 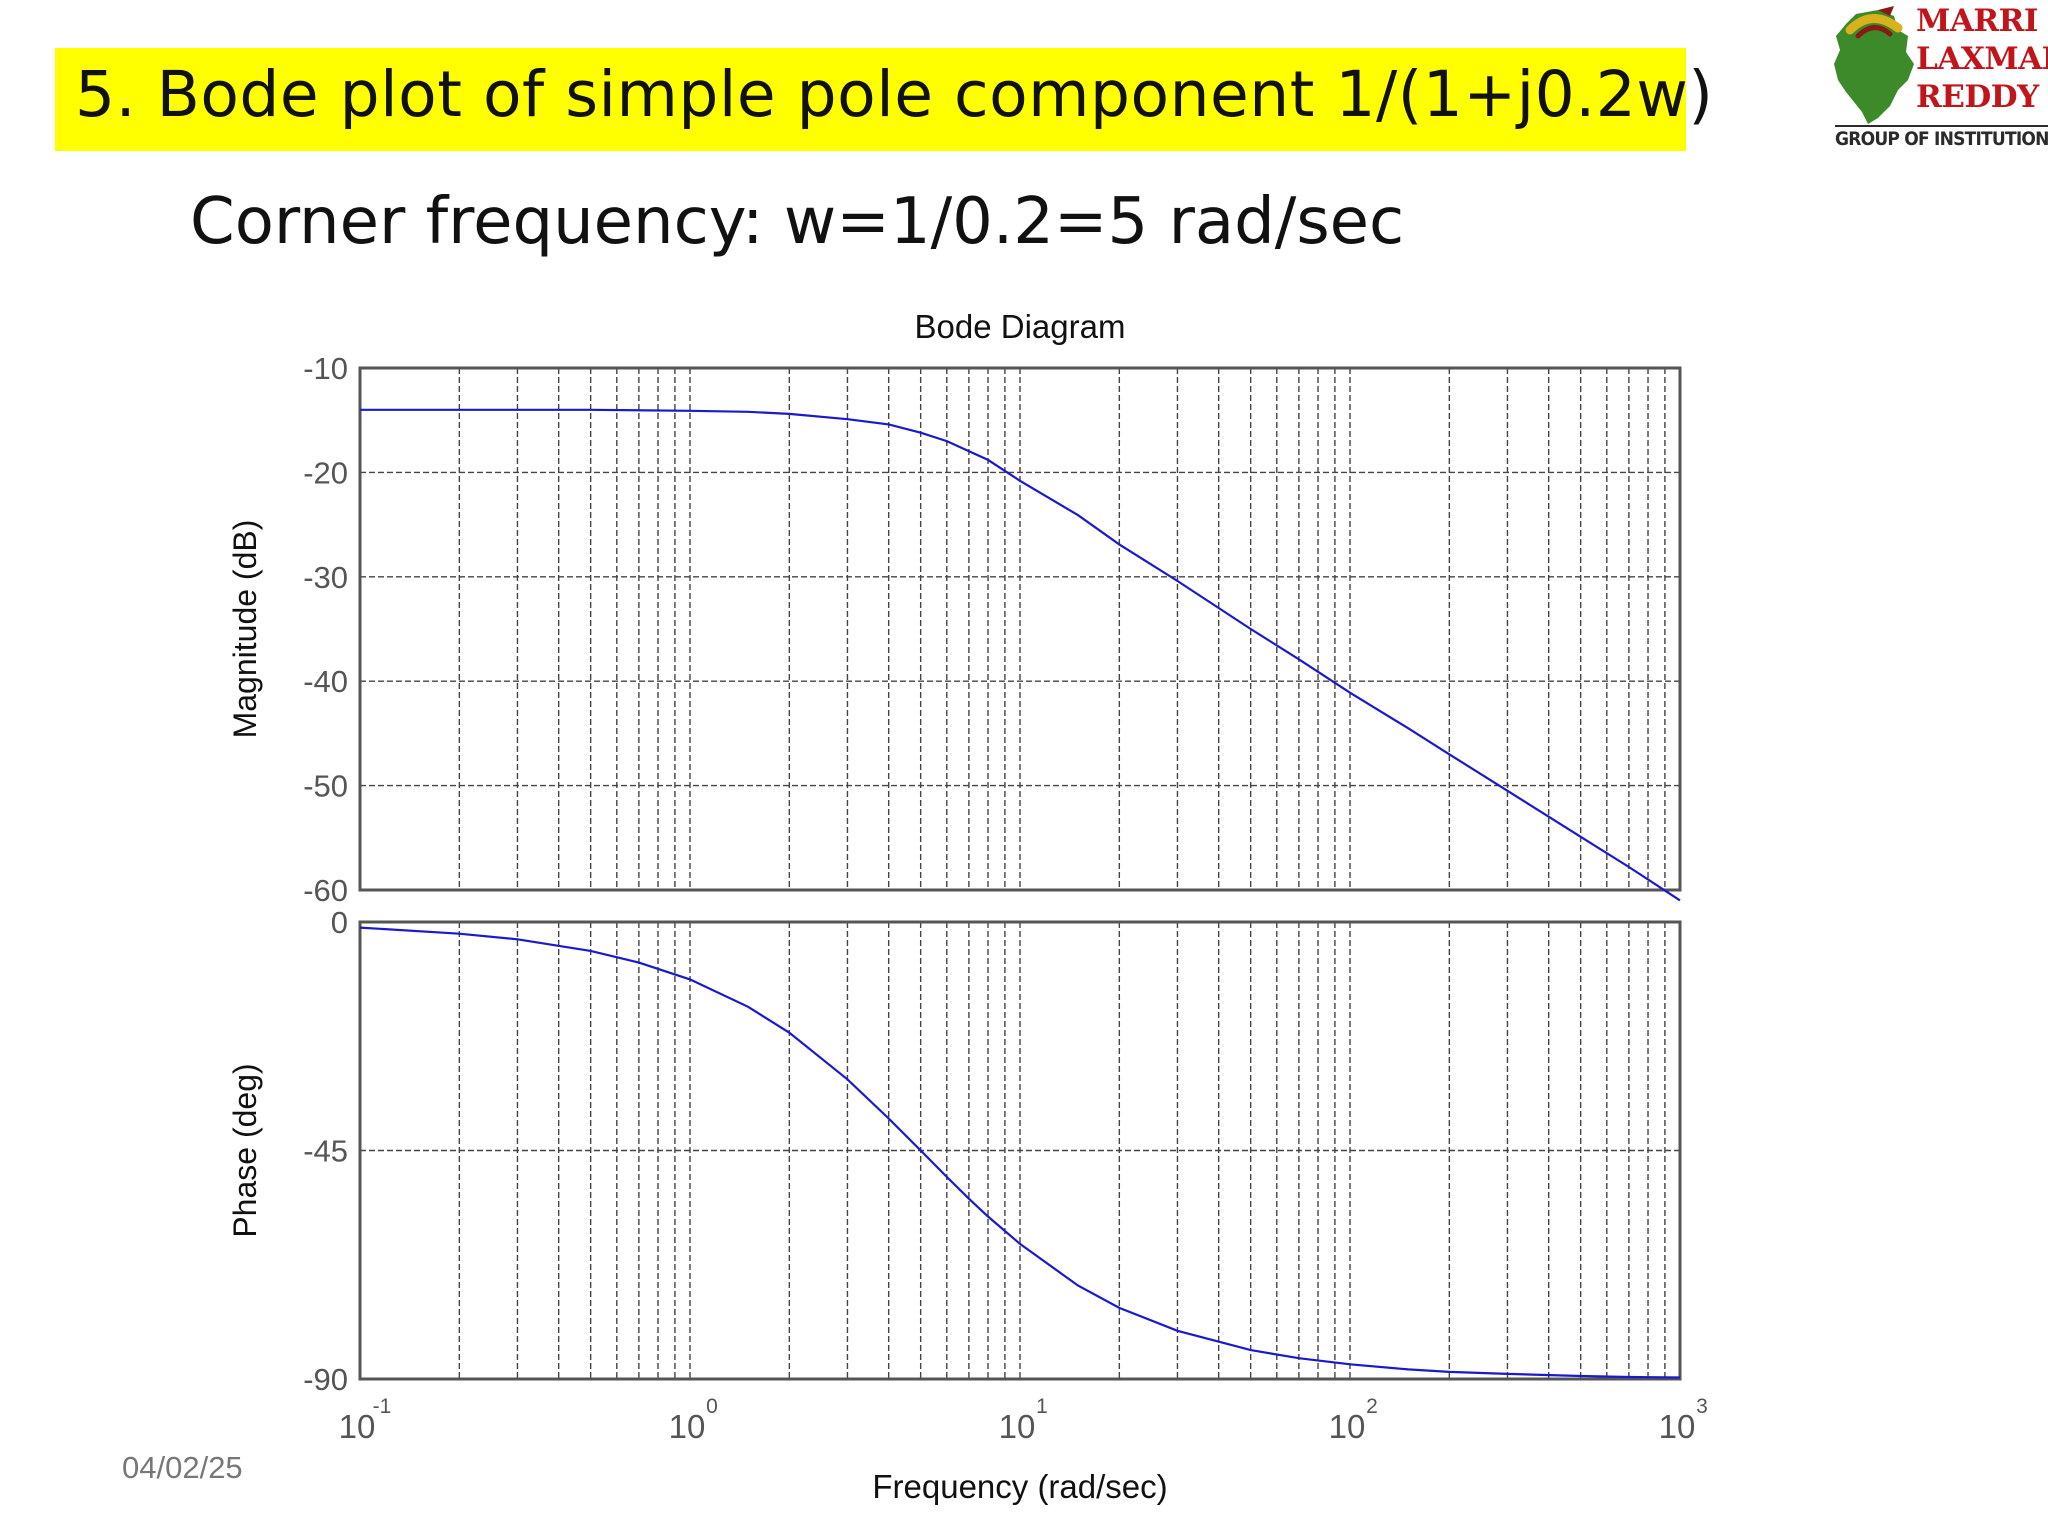 I want to click on chart-title: Bode Diagram, so click(x=1020, y=326).